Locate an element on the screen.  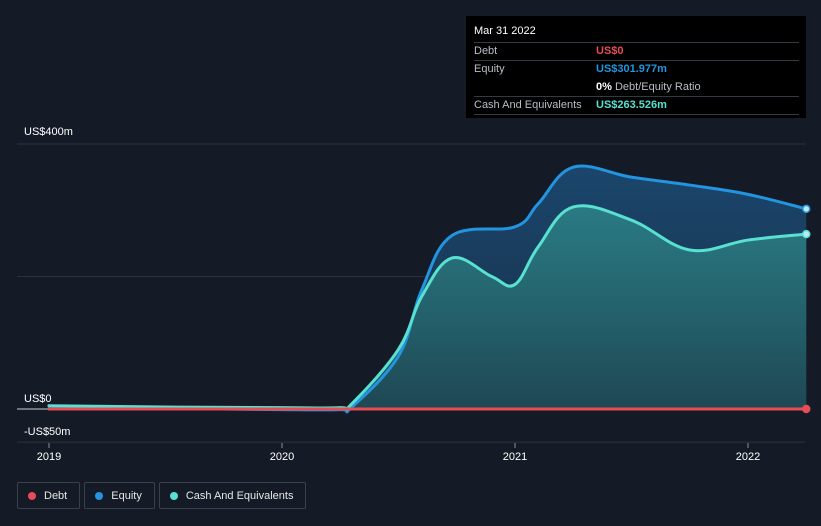
x-tick-label: 2020 is located at coordinates (282, 457).